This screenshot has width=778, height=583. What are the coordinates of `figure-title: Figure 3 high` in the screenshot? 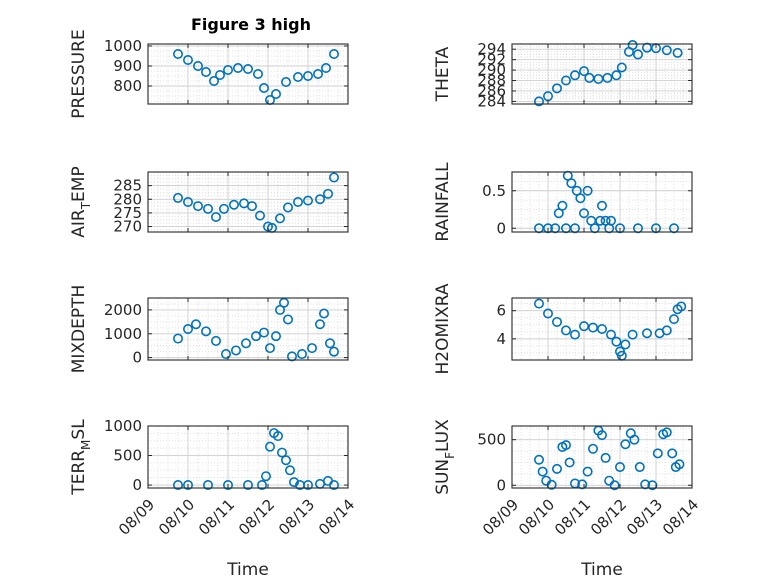 It's located at (251, 24).